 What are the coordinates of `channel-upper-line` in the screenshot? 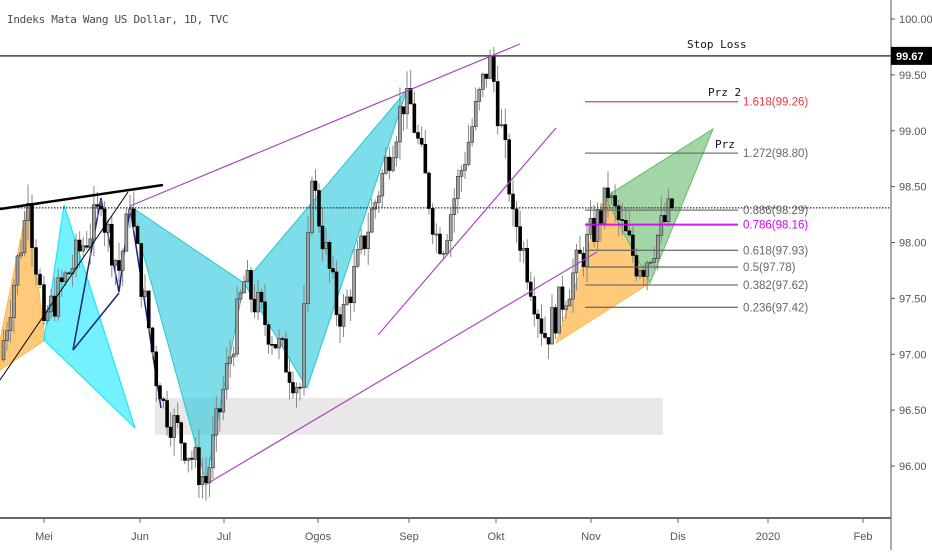 It's located at (325, 125).